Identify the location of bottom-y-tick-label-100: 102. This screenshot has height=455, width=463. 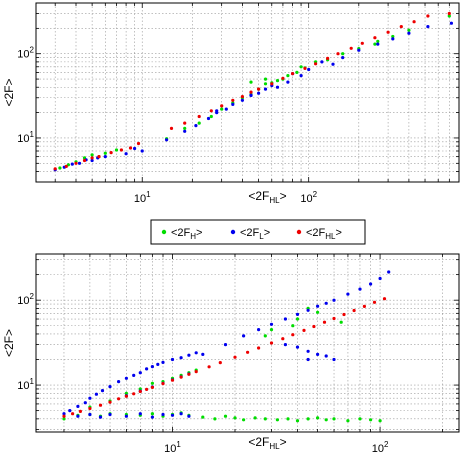
(25, 299).